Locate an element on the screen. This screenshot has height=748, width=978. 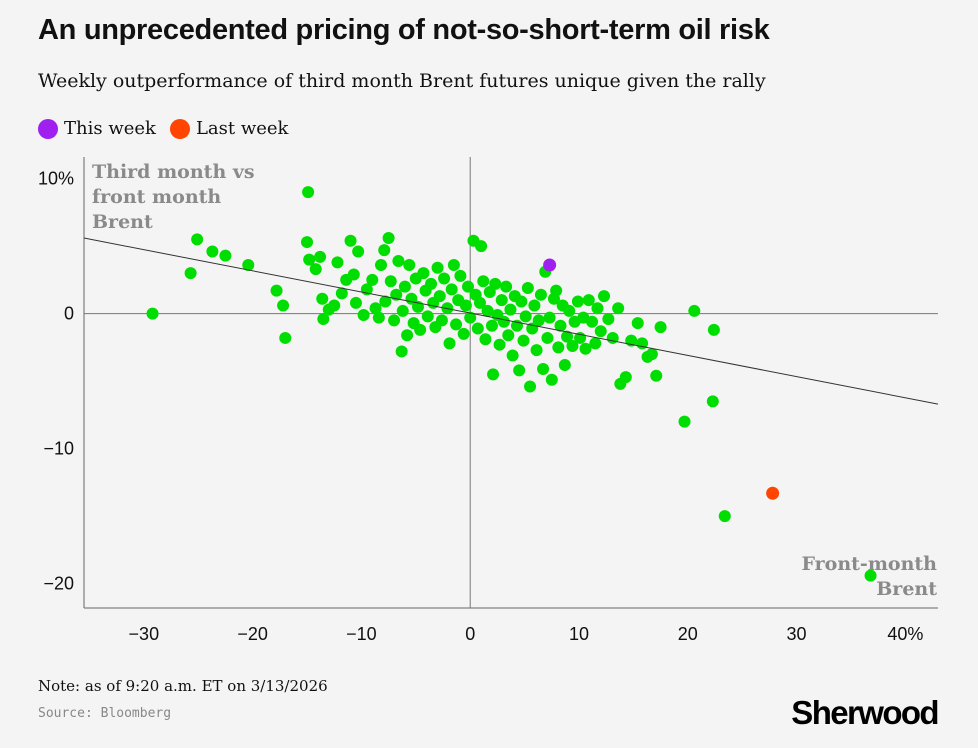
x-tick-label: 30 is located at coordinates (797, 634).